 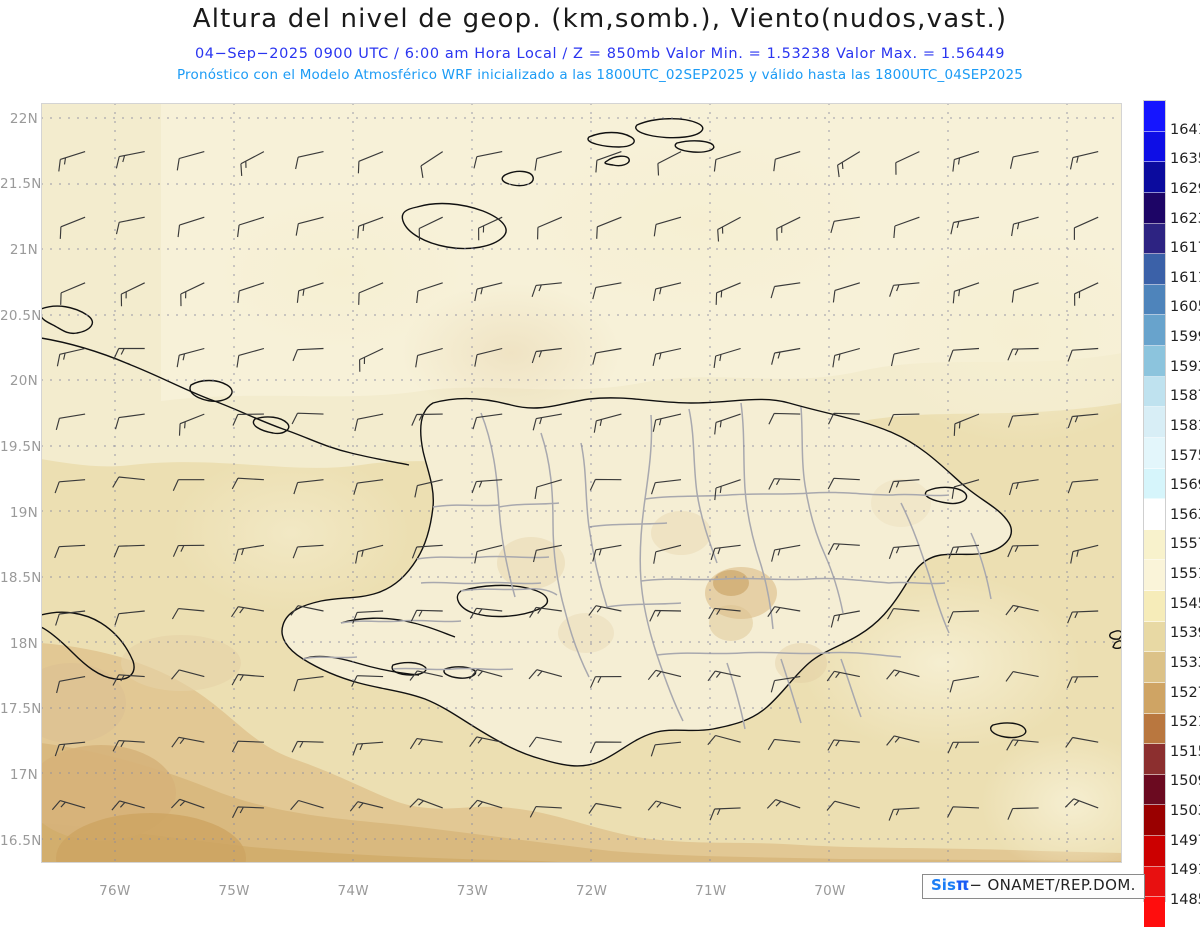 I want to click on coastline-ile-gonave, so click(x=502, y=601).